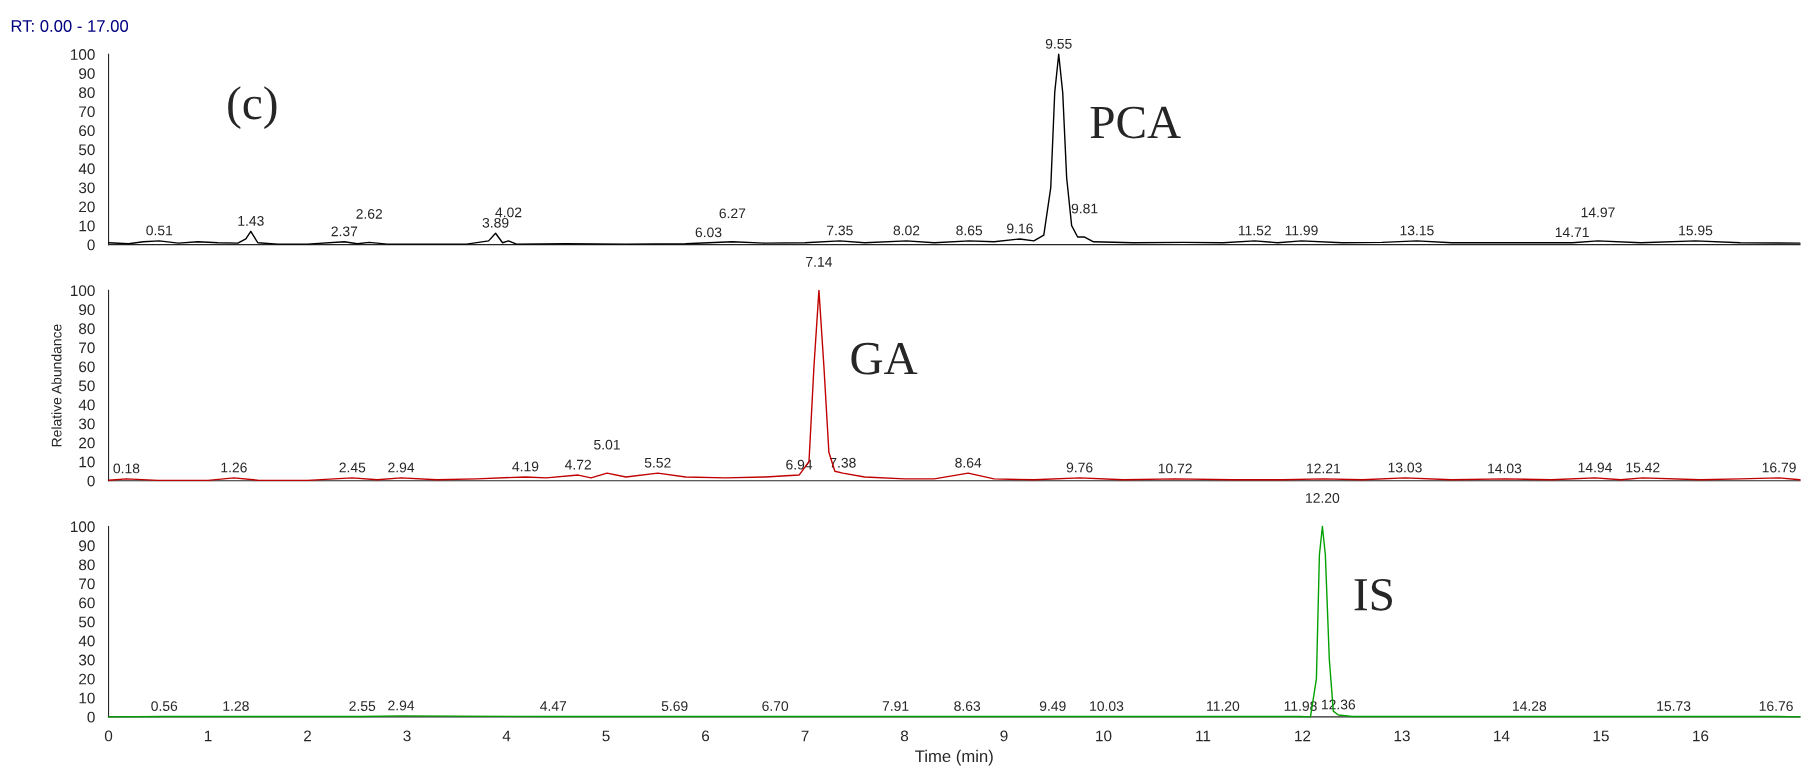 This screenshot has height=775, width=1809. I want to click on x-tick-label: 8, so click(904, 736).